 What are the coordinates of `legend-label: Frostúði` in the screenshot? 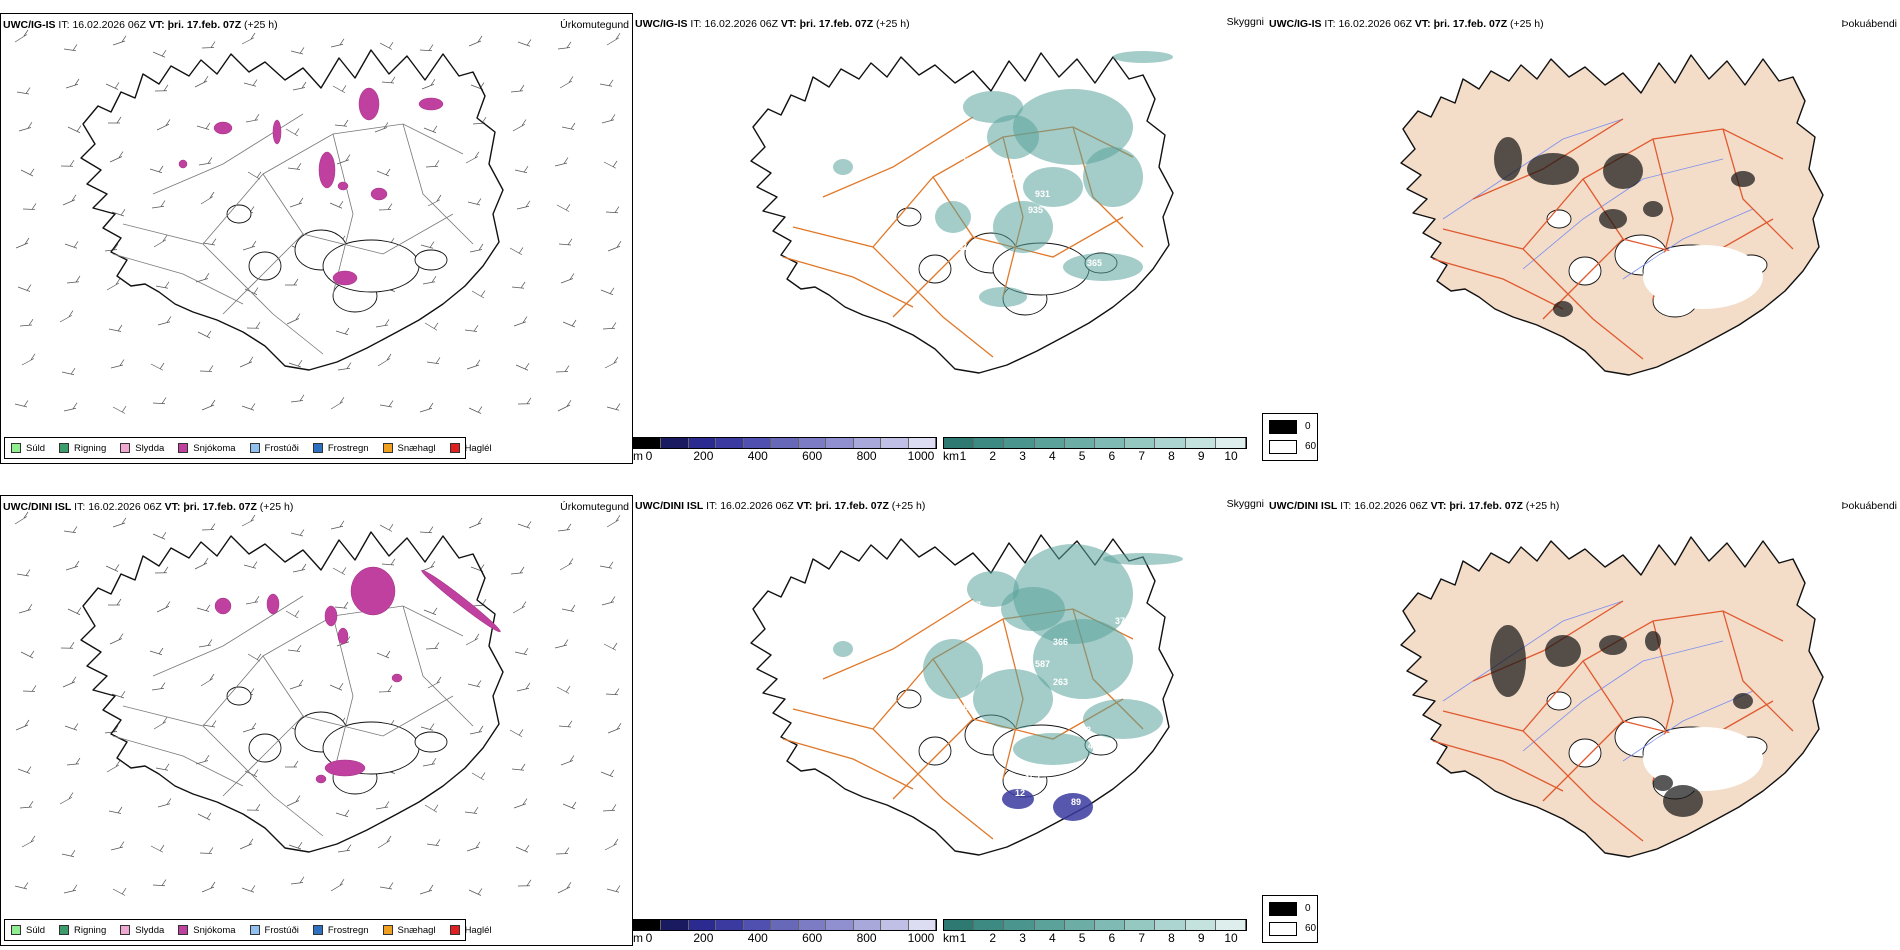 It's located at (281, 448).